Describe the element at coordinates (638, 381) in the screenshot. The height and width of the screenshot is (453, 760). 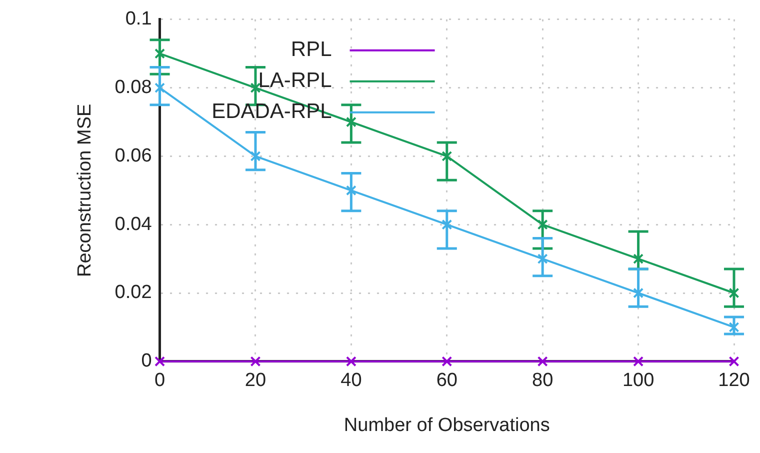
I see `x-tick-label: 100` at that location.